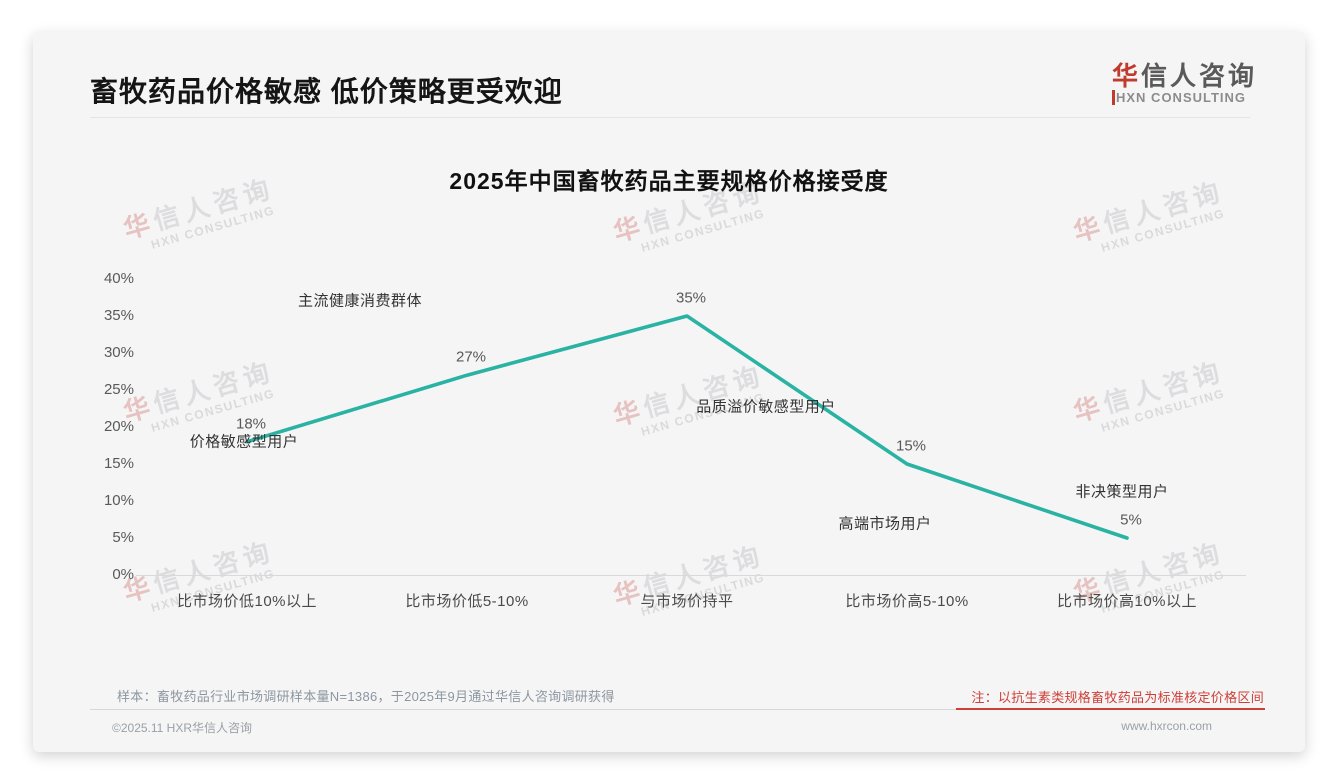  What do you see at coordinates (1119, 97) in the screenshot?
I see `logo-subbrand-accent: H` at bounding box center [1119, 97].